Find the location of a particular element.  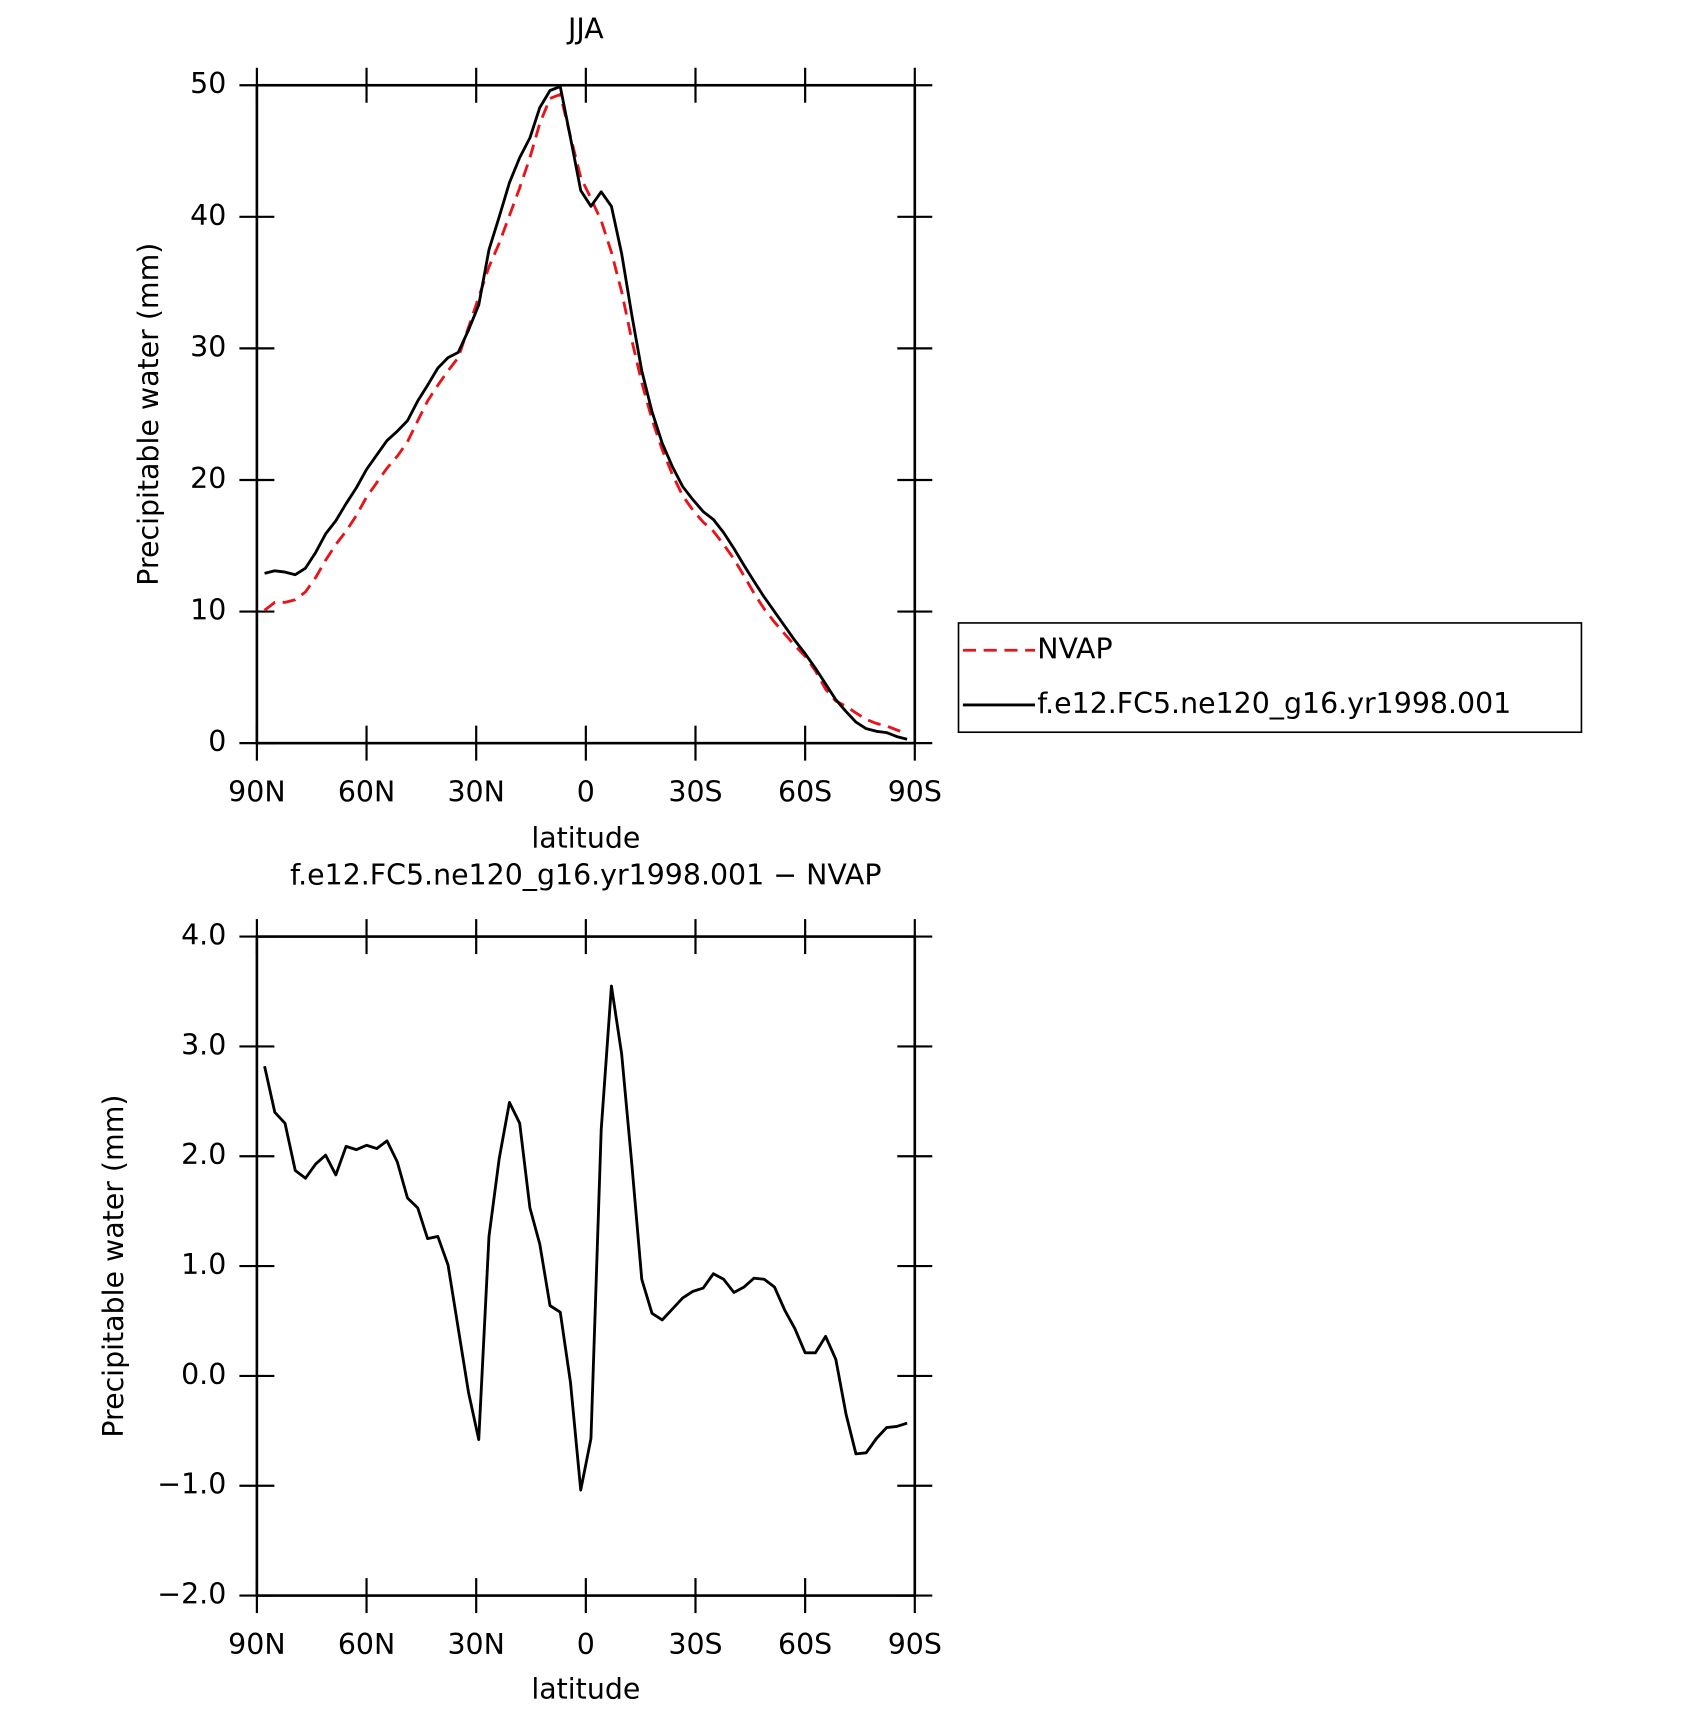

legend-label: NVAP is located at coordinates (1074, 648).